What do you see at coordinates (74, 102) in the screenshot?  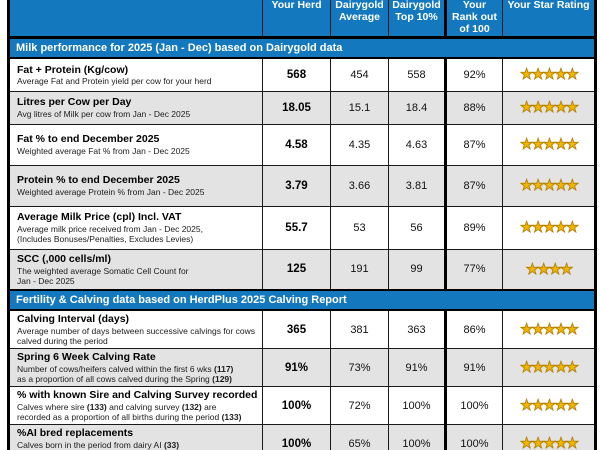 I see `metric-title: Litres per Cow per Day` at bounding box center [74, 102].